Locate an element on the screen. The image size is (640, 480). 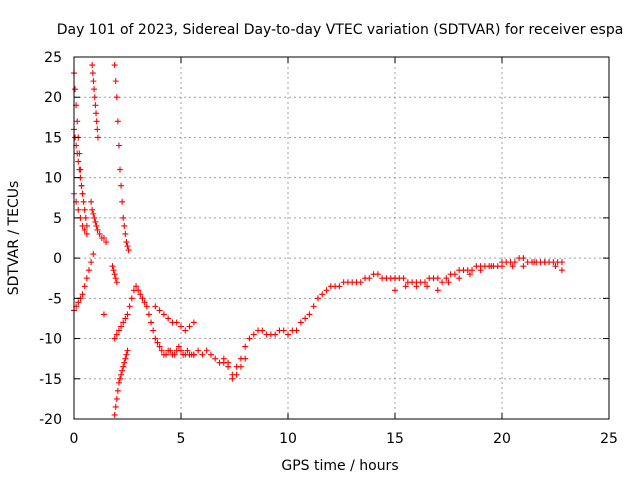
series-arc-k is located at coordinates (103, 314).